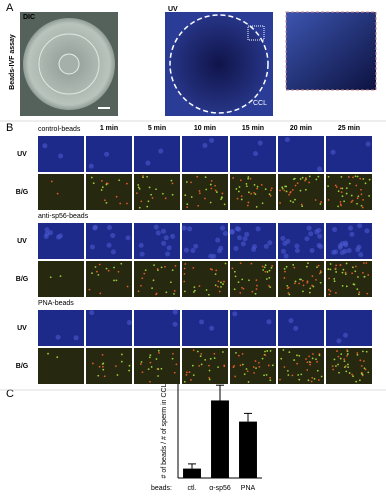 This screenshot has width=386, height=500. What do you see at coordinates (157, 128) in the screenshot?
I see `time-header: 5 min` at bounding box center [157, 128].